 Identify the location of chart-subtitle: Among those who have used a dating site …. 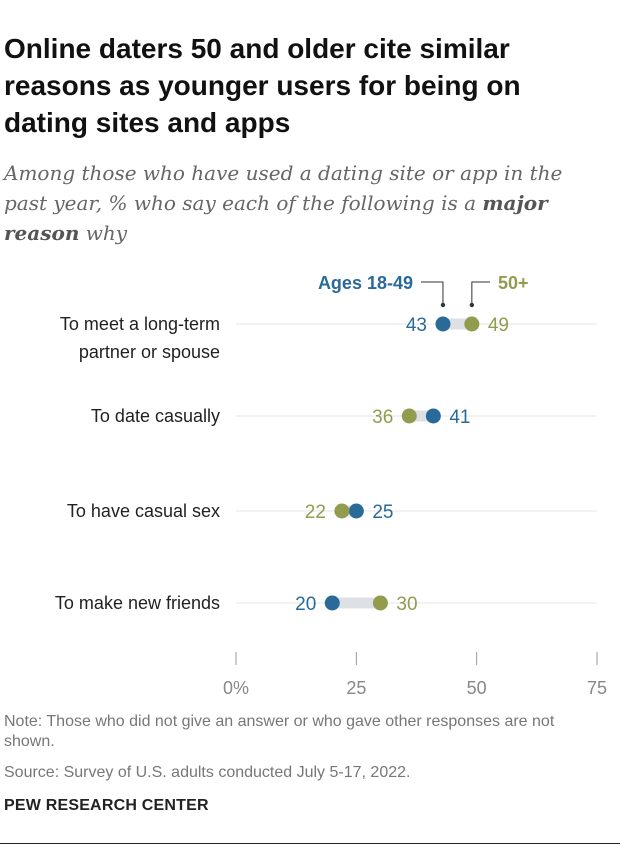
(304, 203).